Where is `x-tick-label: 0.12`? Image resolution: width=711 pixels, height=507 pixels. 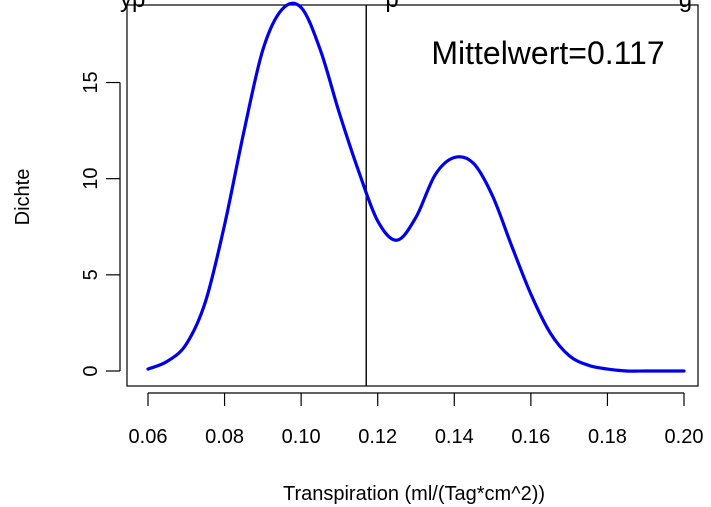 x-tick-label: 0.12 is located at coordinates (377, 437).